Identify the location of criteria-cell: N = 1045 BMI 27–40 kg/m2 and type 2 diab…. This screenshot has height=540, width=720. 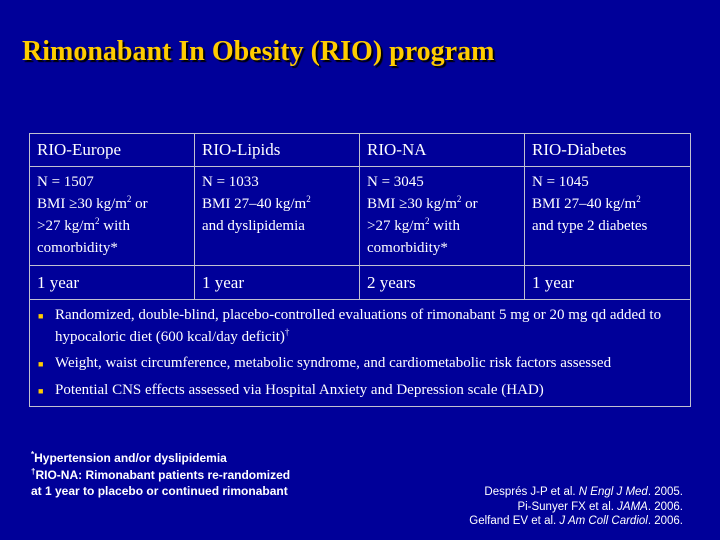
(607, 216).